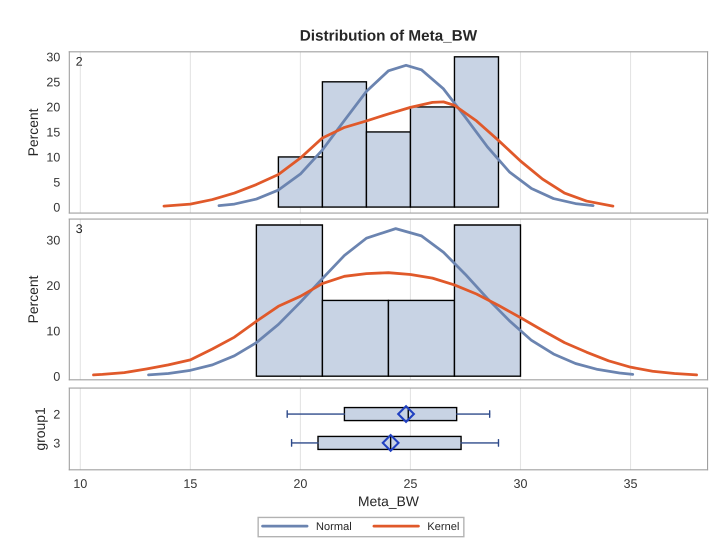 The image size is (722, 545). I want to click on legend-label: Kernel, so click(443, 526).